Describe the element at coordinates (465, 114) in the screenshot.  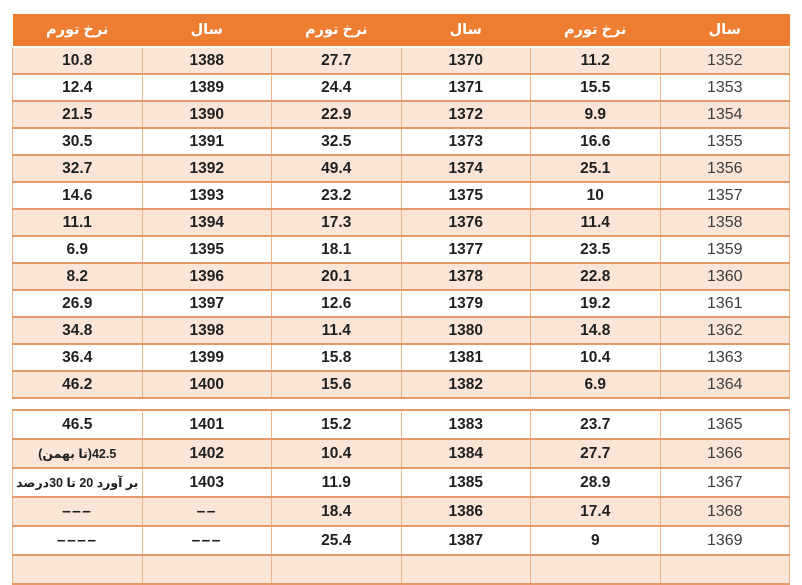
I see `year-cell: 1372` at that location.